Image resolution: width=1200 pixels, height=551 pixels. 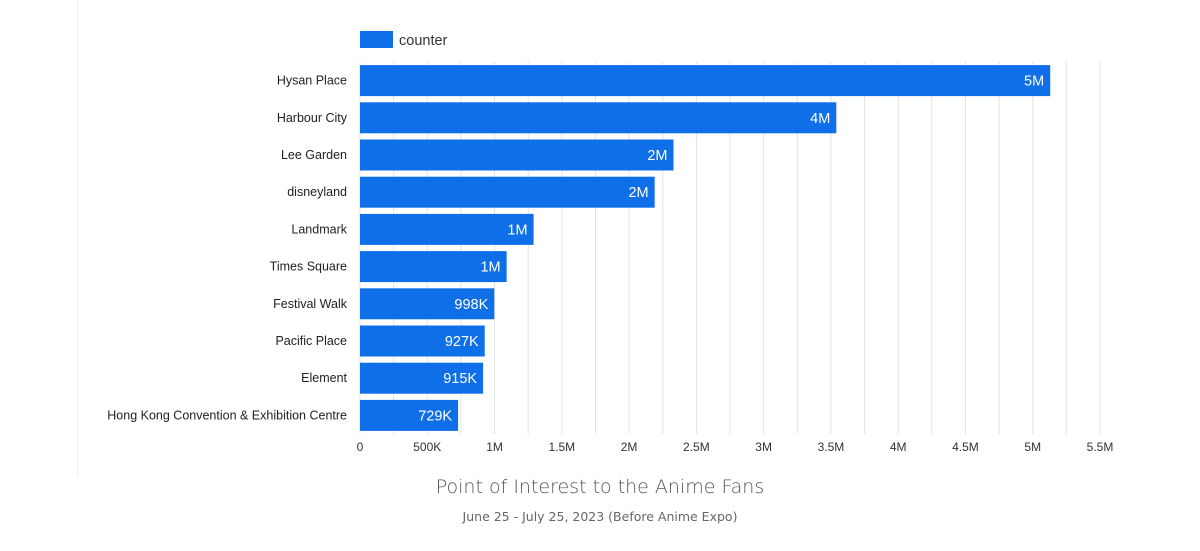 I want to click on x-tick-label: 5M, so click(x=1032, y=447).